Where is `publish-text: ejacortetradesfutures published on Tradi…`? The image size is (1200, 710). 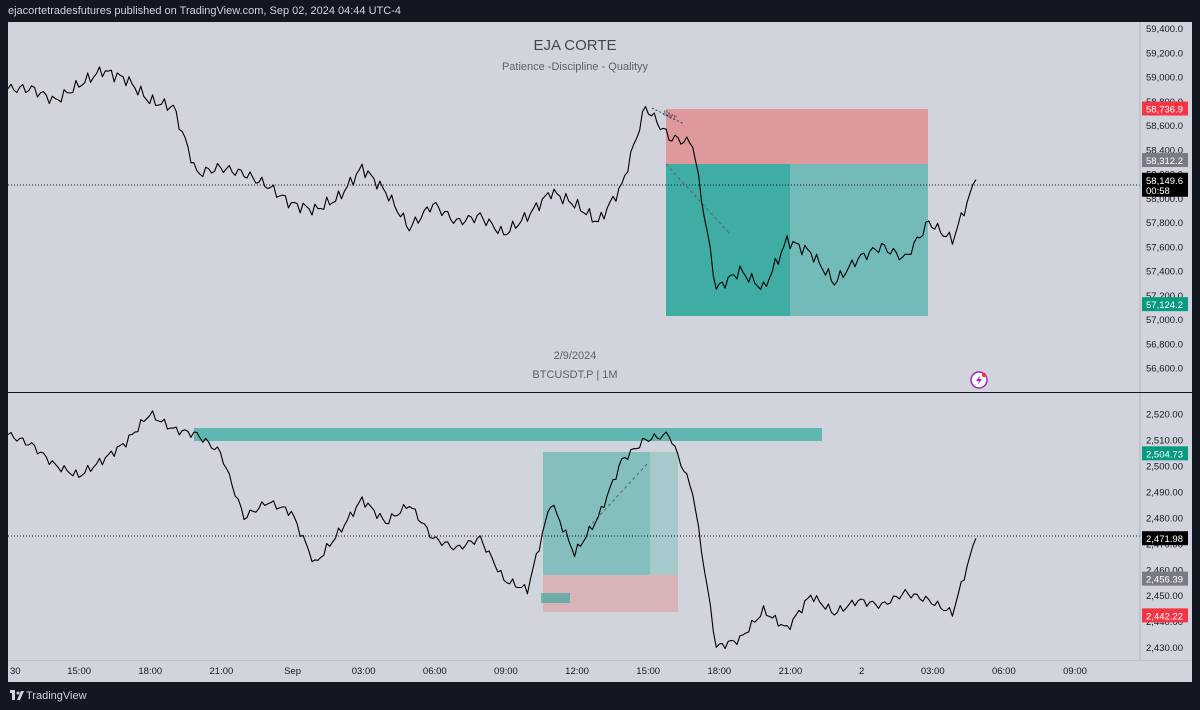
publish-text: ejacortetradesfutures published on Tradi… is located at coordinates (204, 11).